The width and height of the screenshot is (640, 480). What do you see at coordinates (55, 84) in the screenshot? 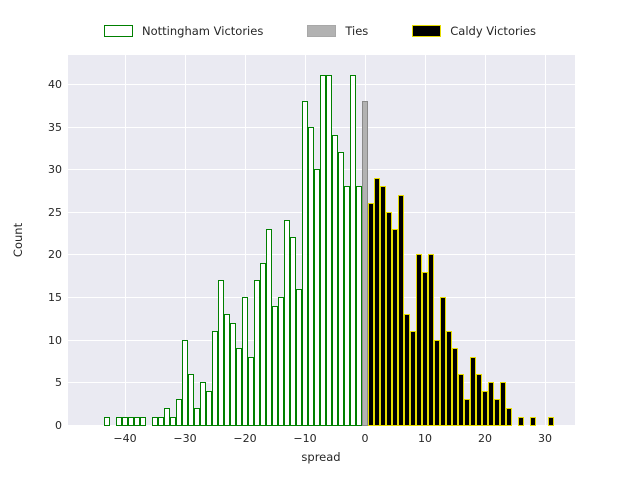
I see `y-tick-label: 40` at bounding box center [55, 84].